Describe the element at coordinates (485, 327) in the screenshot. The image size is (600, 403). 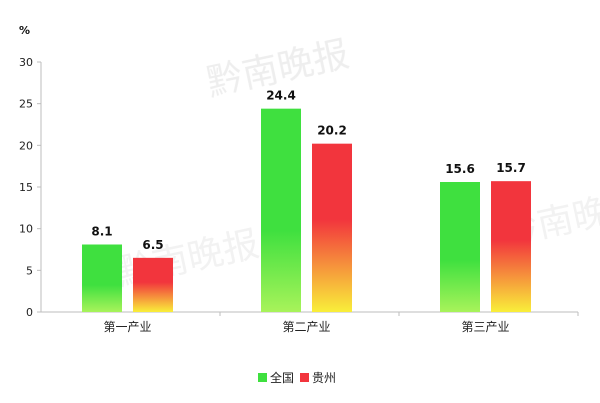
I see `x-category-label: 第三产业` at that location.